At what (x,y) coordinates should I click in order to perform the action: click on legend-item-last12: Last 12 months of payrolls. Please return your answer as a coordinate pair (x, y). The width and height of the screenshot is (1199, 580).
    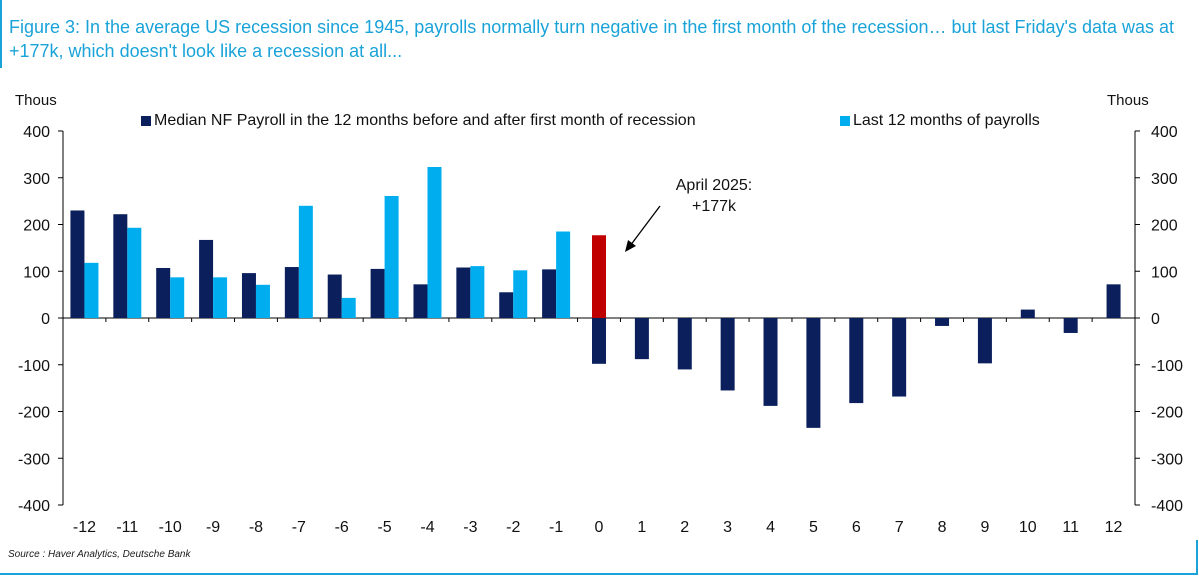
    Looking at the image, I should click on (940, 121).